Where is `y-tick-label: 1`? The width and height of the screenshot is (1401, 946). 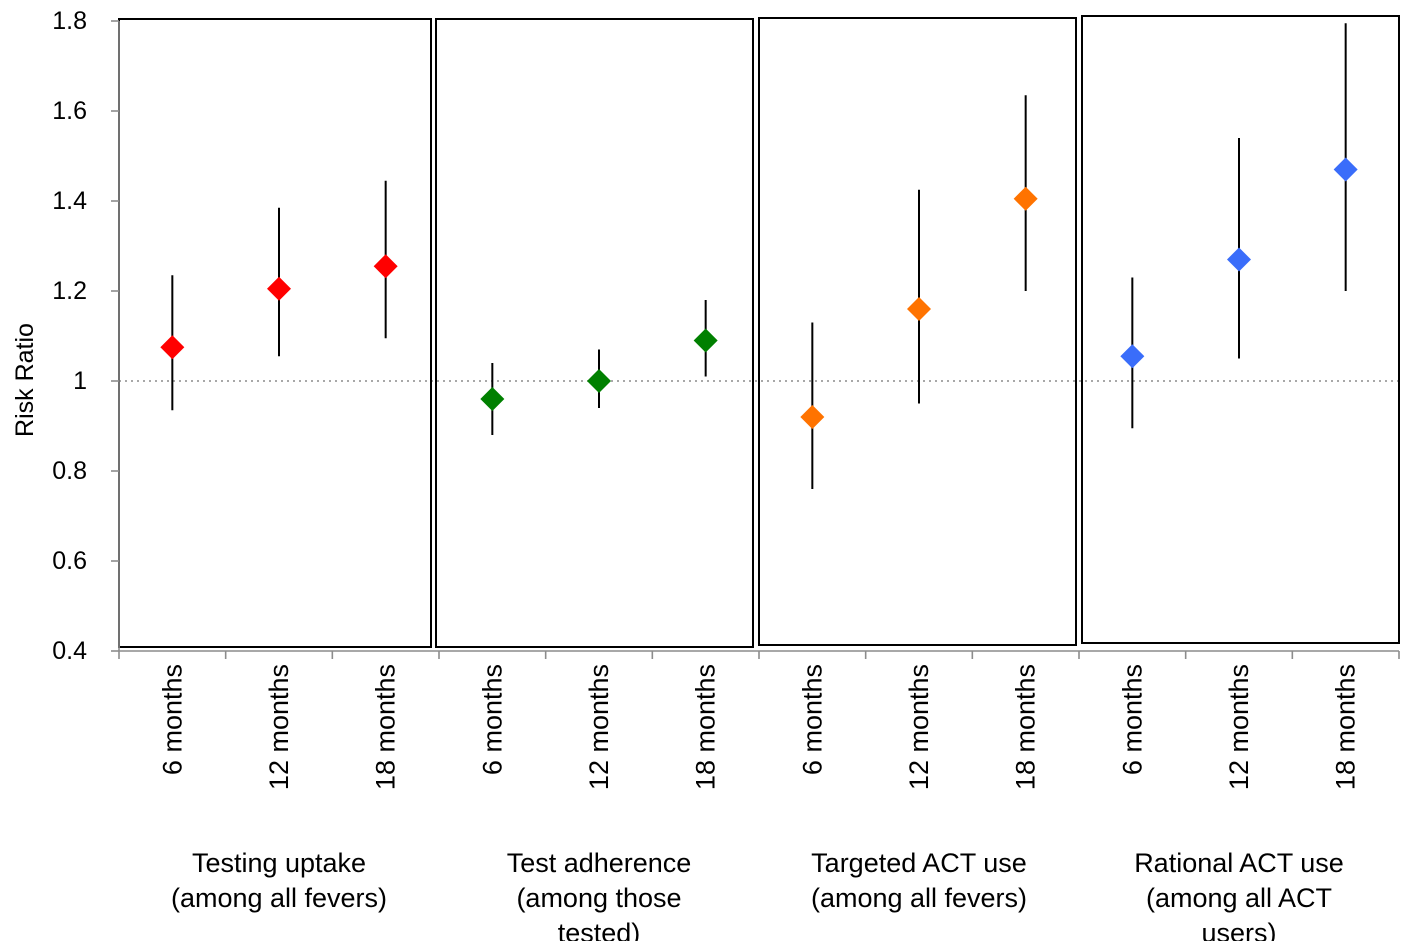 y-tick-label: 1 is located at coordinates (80, 381).